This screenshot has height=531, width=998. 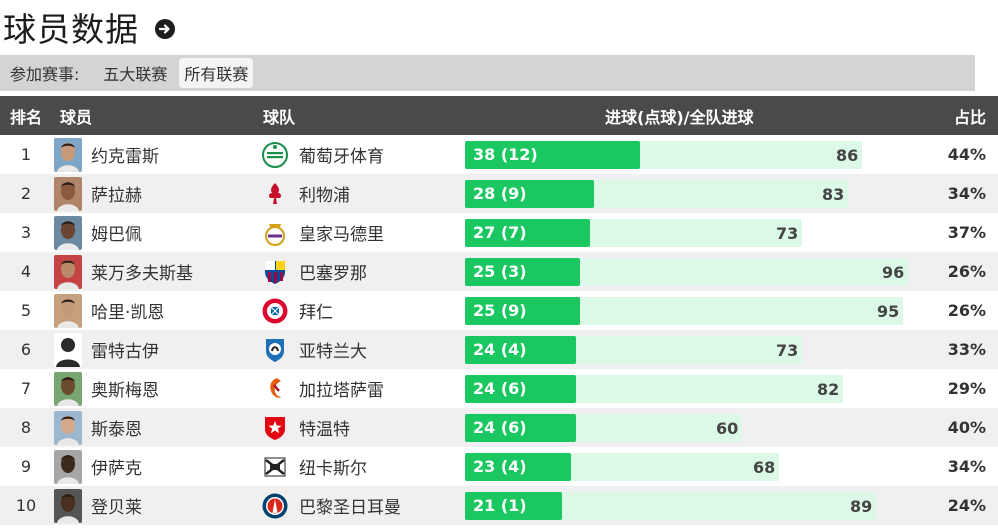 I want to click on player-cell: 莱万多夫斯基, so click(x=155, y=271).